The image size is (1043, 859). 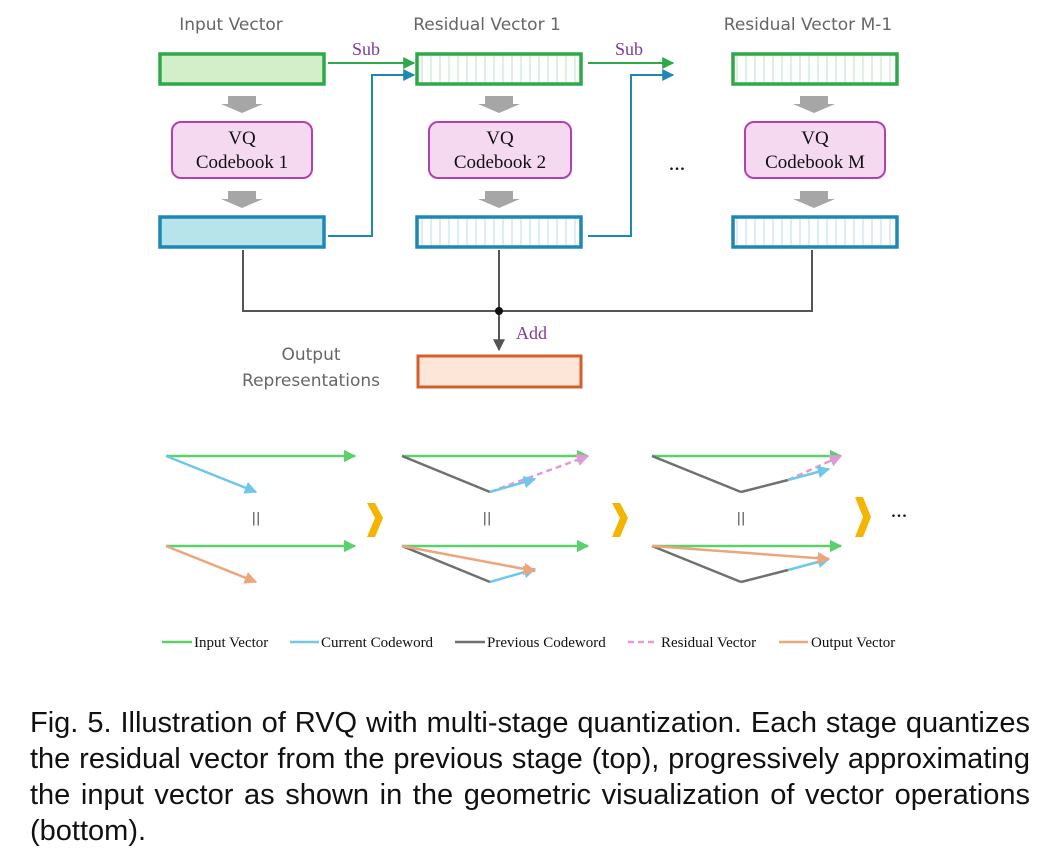 What do you see at coordinates (499, 199) in the screenshot?
I see `down-arrow-2b` at bounding box center [499, 199].